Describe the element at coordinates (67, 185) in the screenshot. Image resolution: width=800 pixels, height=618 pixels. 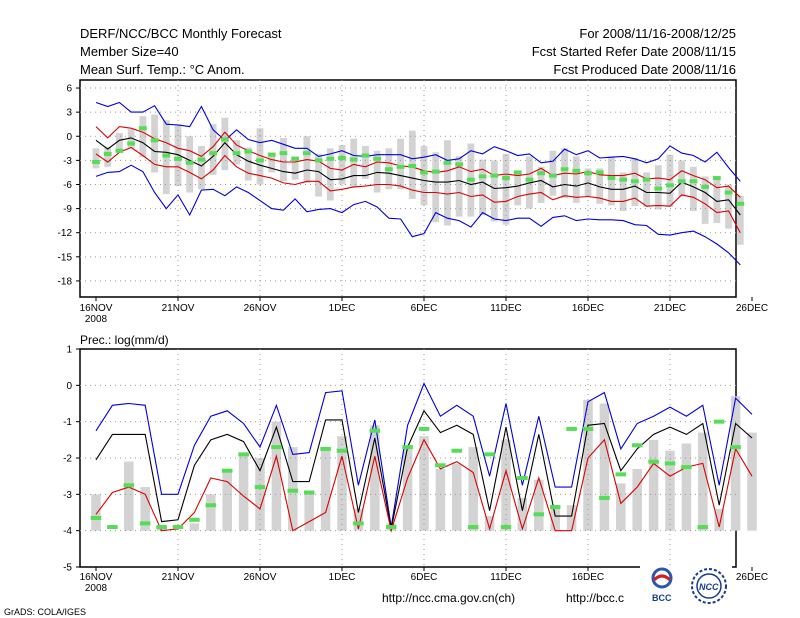
I see `y-tick-label: -6` at that location.